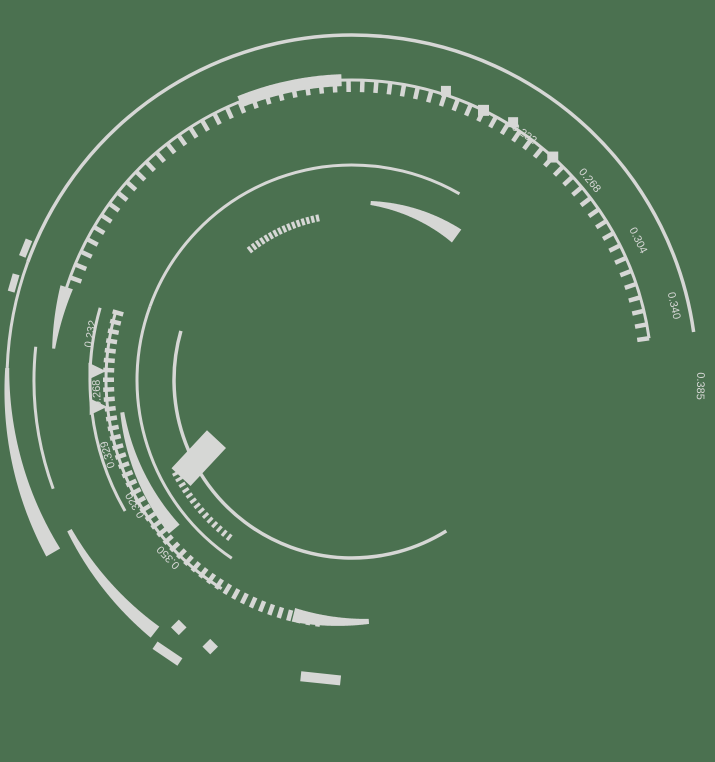 The height and width of the screenshot is (762, 715). Describe the element at coordinates (198, 458) in the screenshot. I see `segment-block-marker` at that location.